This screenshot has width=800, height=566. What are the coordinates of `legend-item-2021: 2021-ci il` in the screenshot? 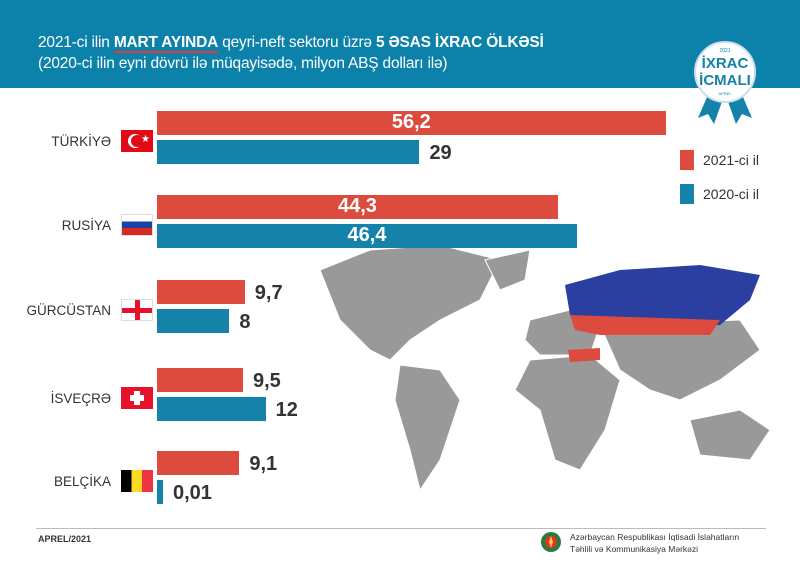 It's located at (719, 160).